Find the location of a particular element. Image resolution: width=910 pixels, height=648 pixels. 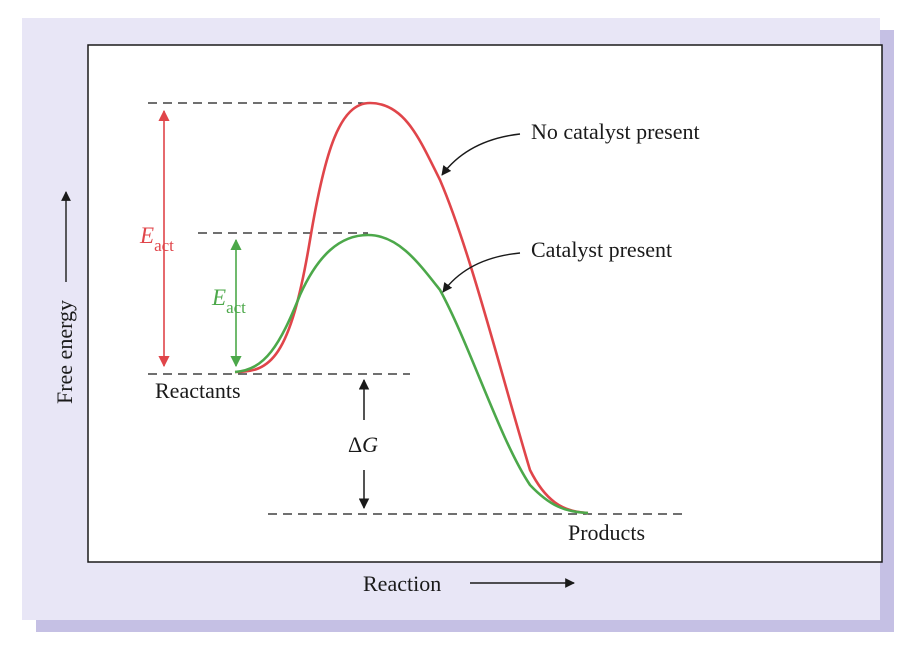

callout-arrow-no-catalyst is located at coordinates (481, 154).